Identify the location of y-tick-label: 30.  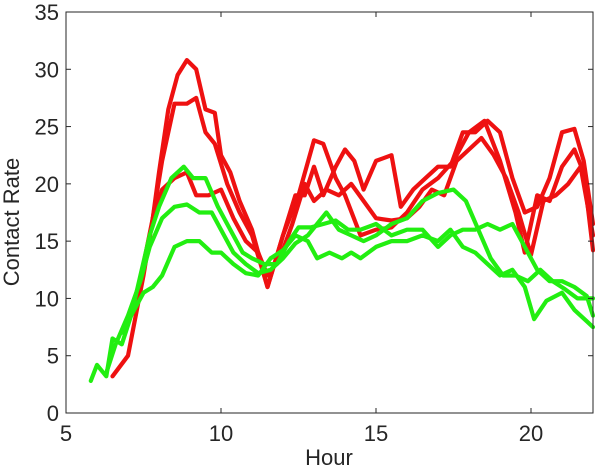
(47, 69).